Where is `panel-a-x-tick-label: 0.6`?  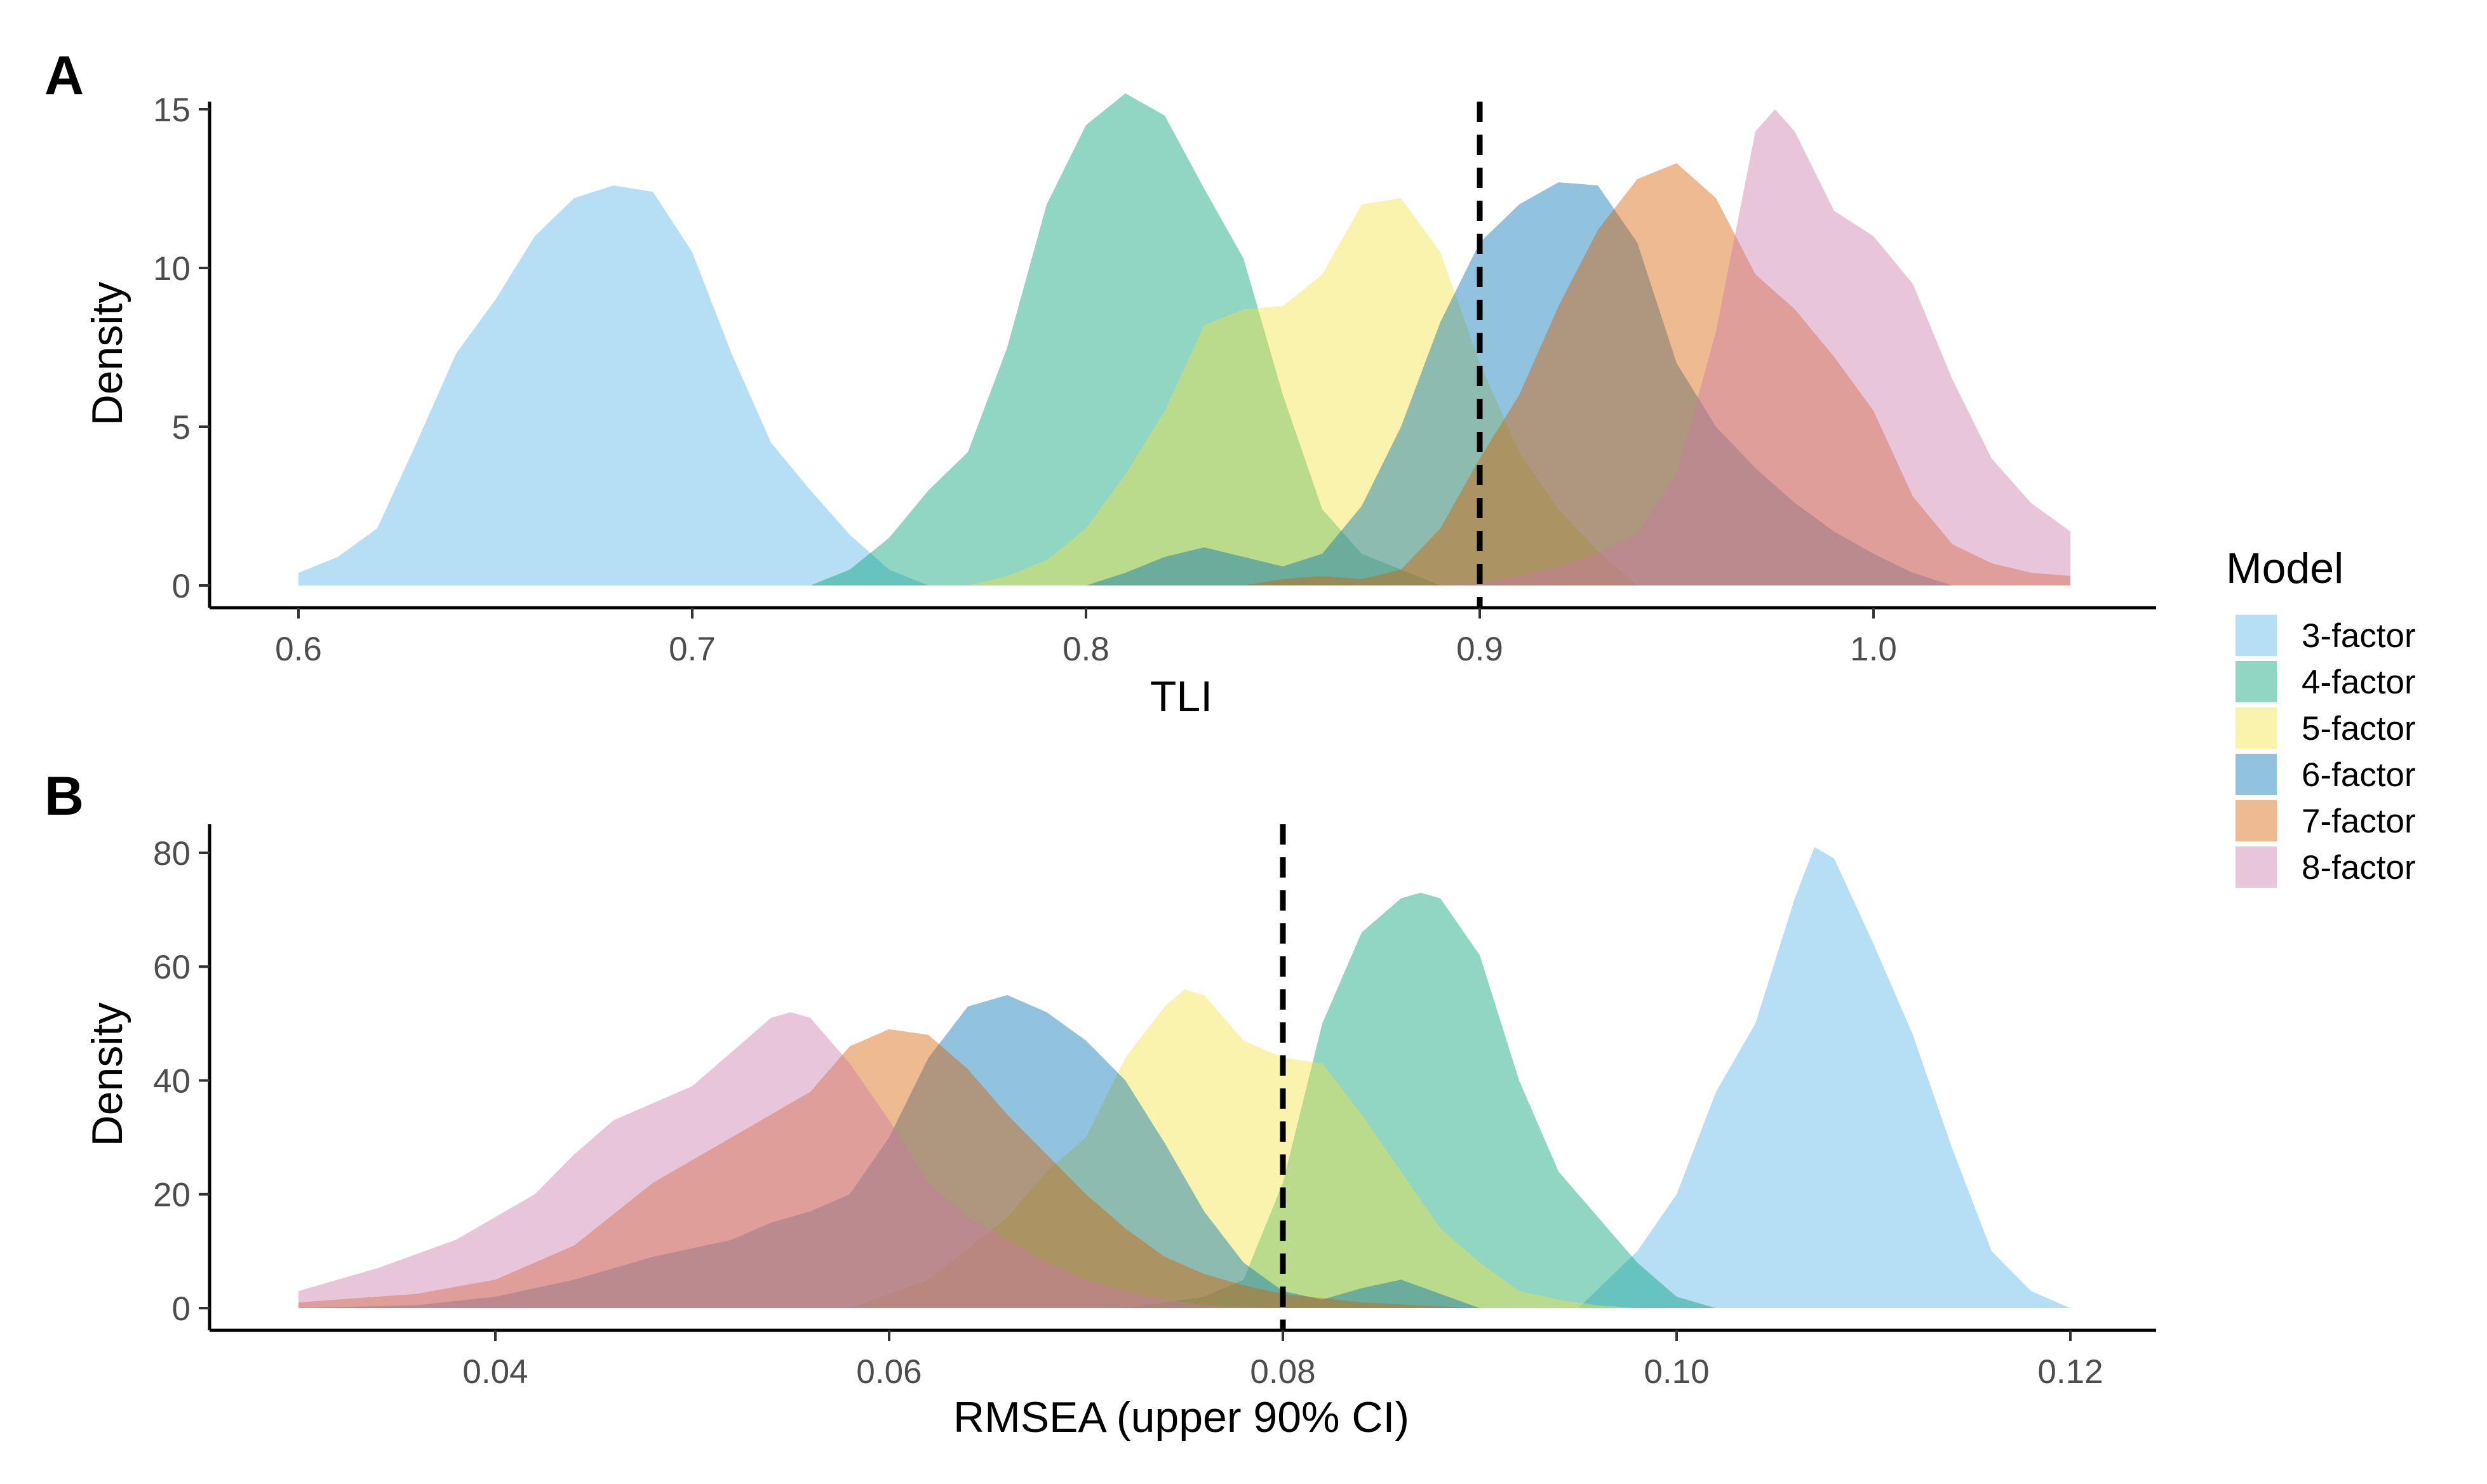 panel-a-x-tick-label: 0.6 is located at coordinates (298, 649).